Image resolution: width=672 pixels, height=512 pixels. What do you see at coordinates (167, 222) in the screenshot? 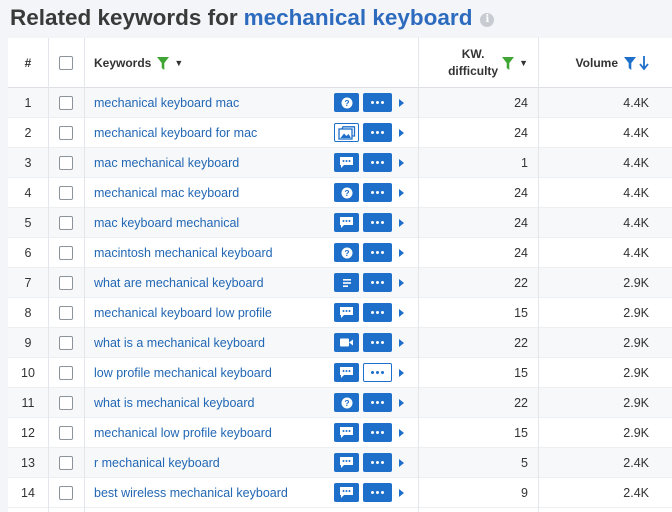
I see `keyword-link: mac keyboard mechanical` at bounding box center [167, 222].